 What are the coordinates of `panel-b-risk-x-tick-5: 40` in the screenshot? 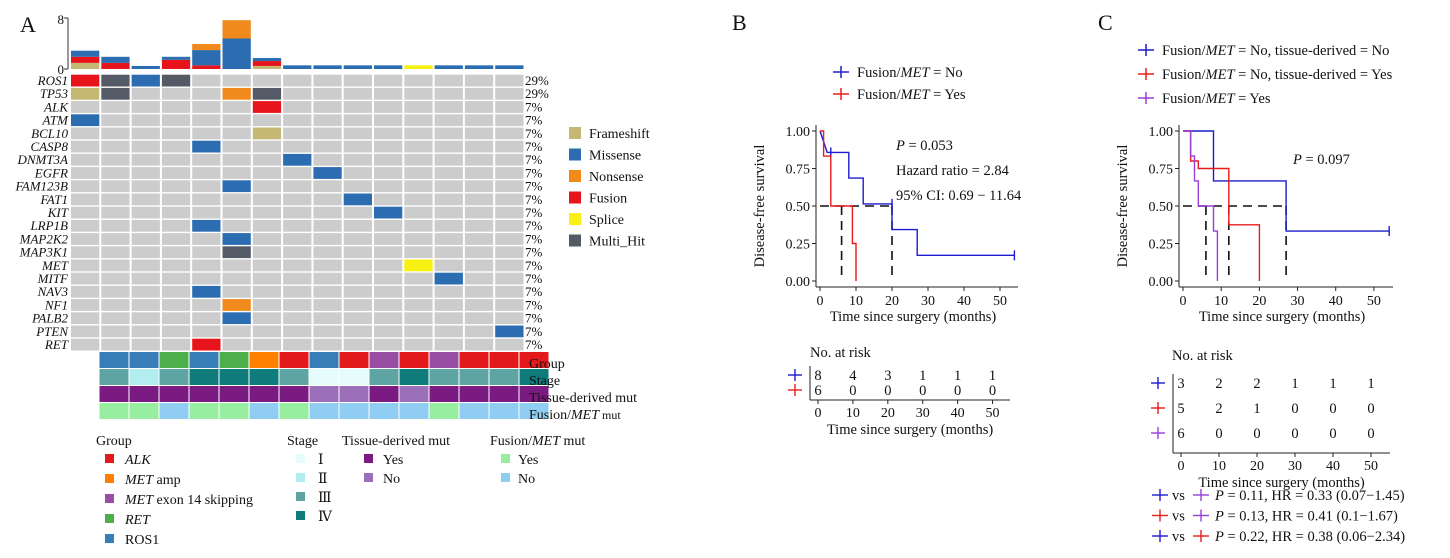 It's located at (958, 413).